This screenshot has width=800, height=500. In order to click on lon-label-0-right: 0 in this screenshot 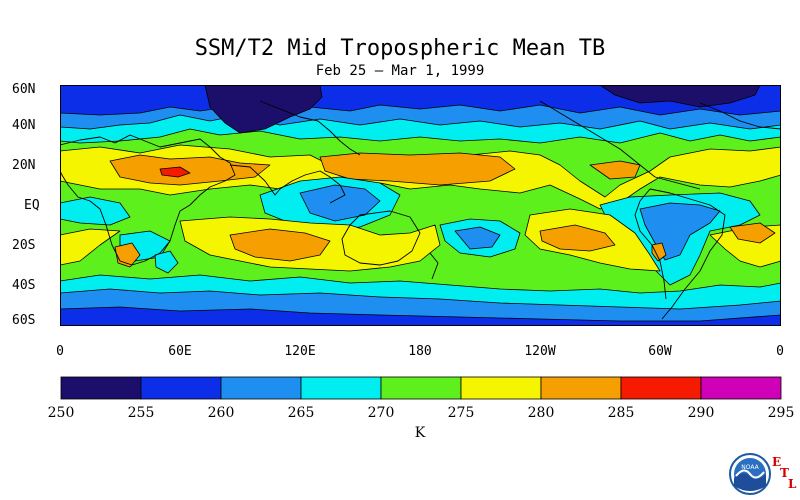, I will do `click(780, 351)`.